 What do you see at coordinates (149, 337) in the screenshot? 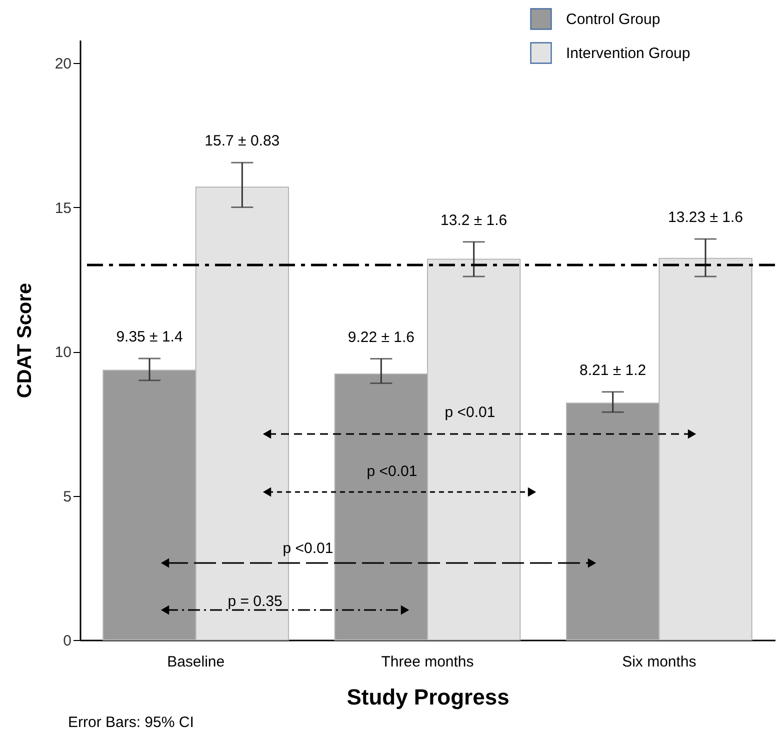
I see `data-label: 9.35 ± 1.4` at bounding box center [149, 337].